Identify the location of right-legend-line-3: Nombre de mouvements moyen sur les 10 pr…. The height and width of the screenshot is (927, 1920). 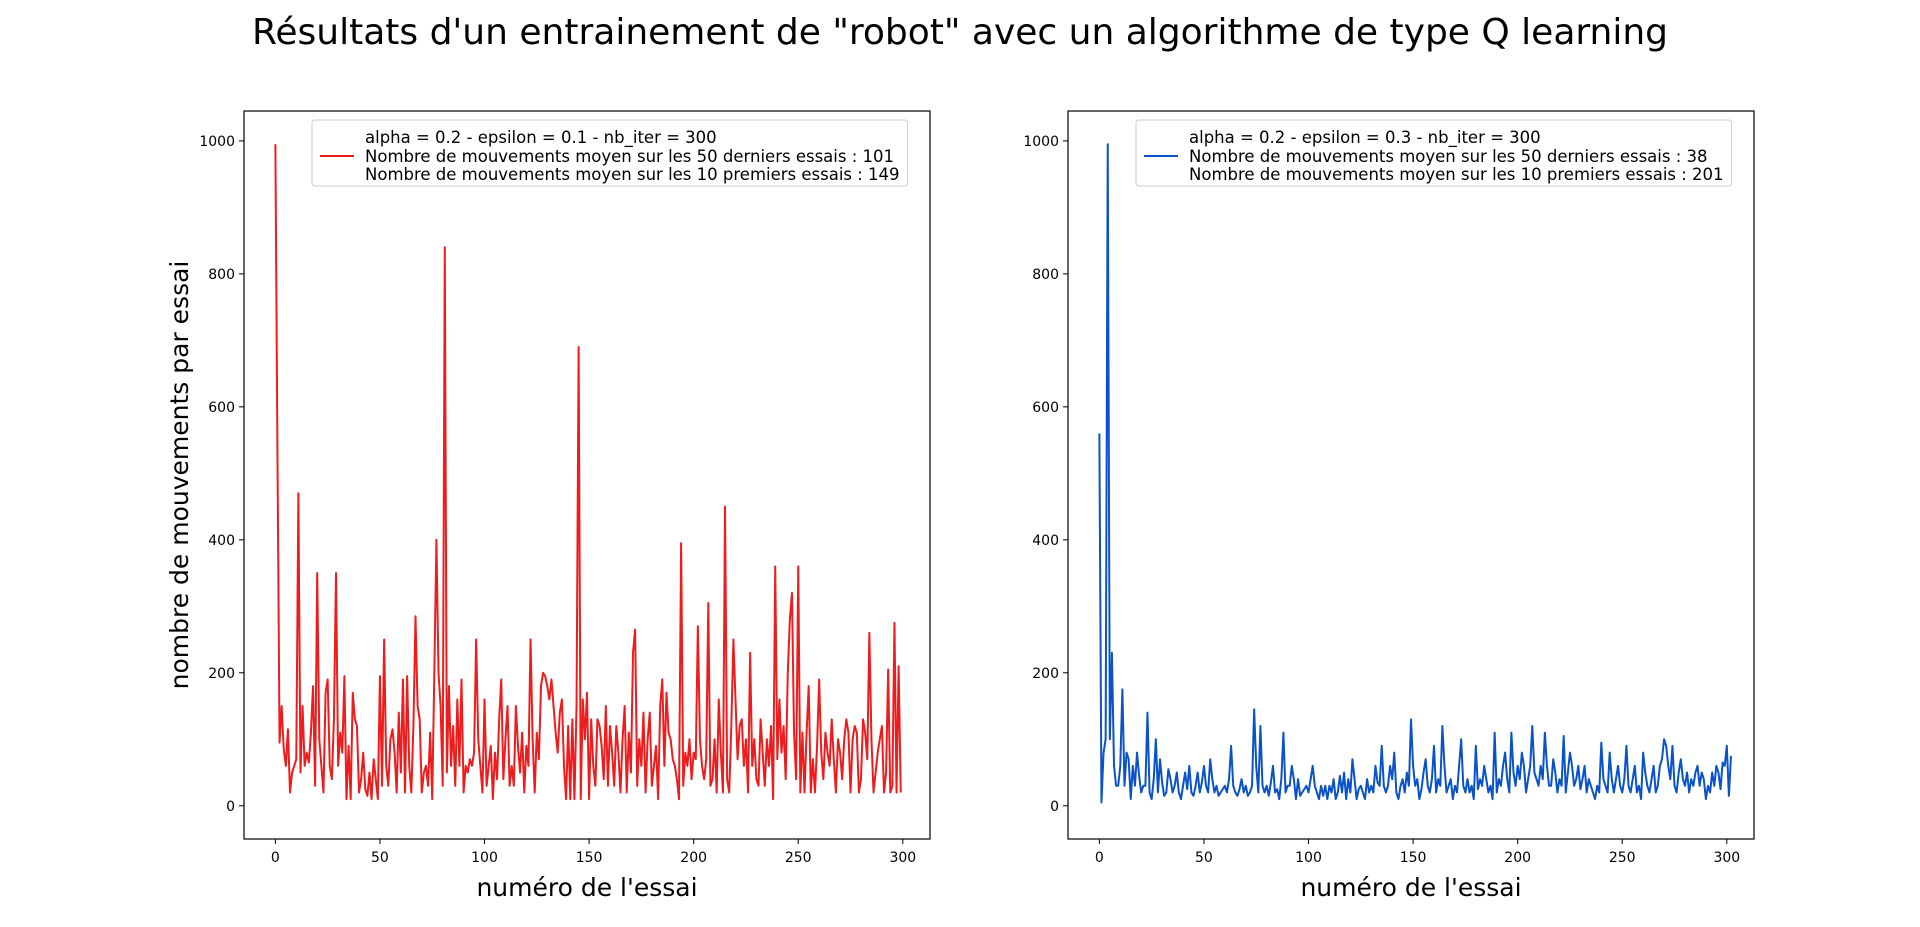
(1456, 174).